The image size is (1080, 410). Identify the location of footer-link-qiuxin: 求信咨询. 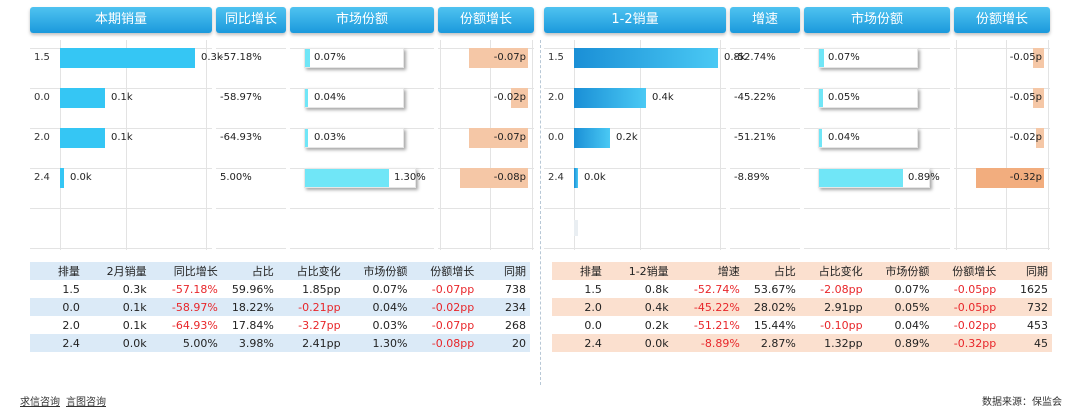
(40, 402).